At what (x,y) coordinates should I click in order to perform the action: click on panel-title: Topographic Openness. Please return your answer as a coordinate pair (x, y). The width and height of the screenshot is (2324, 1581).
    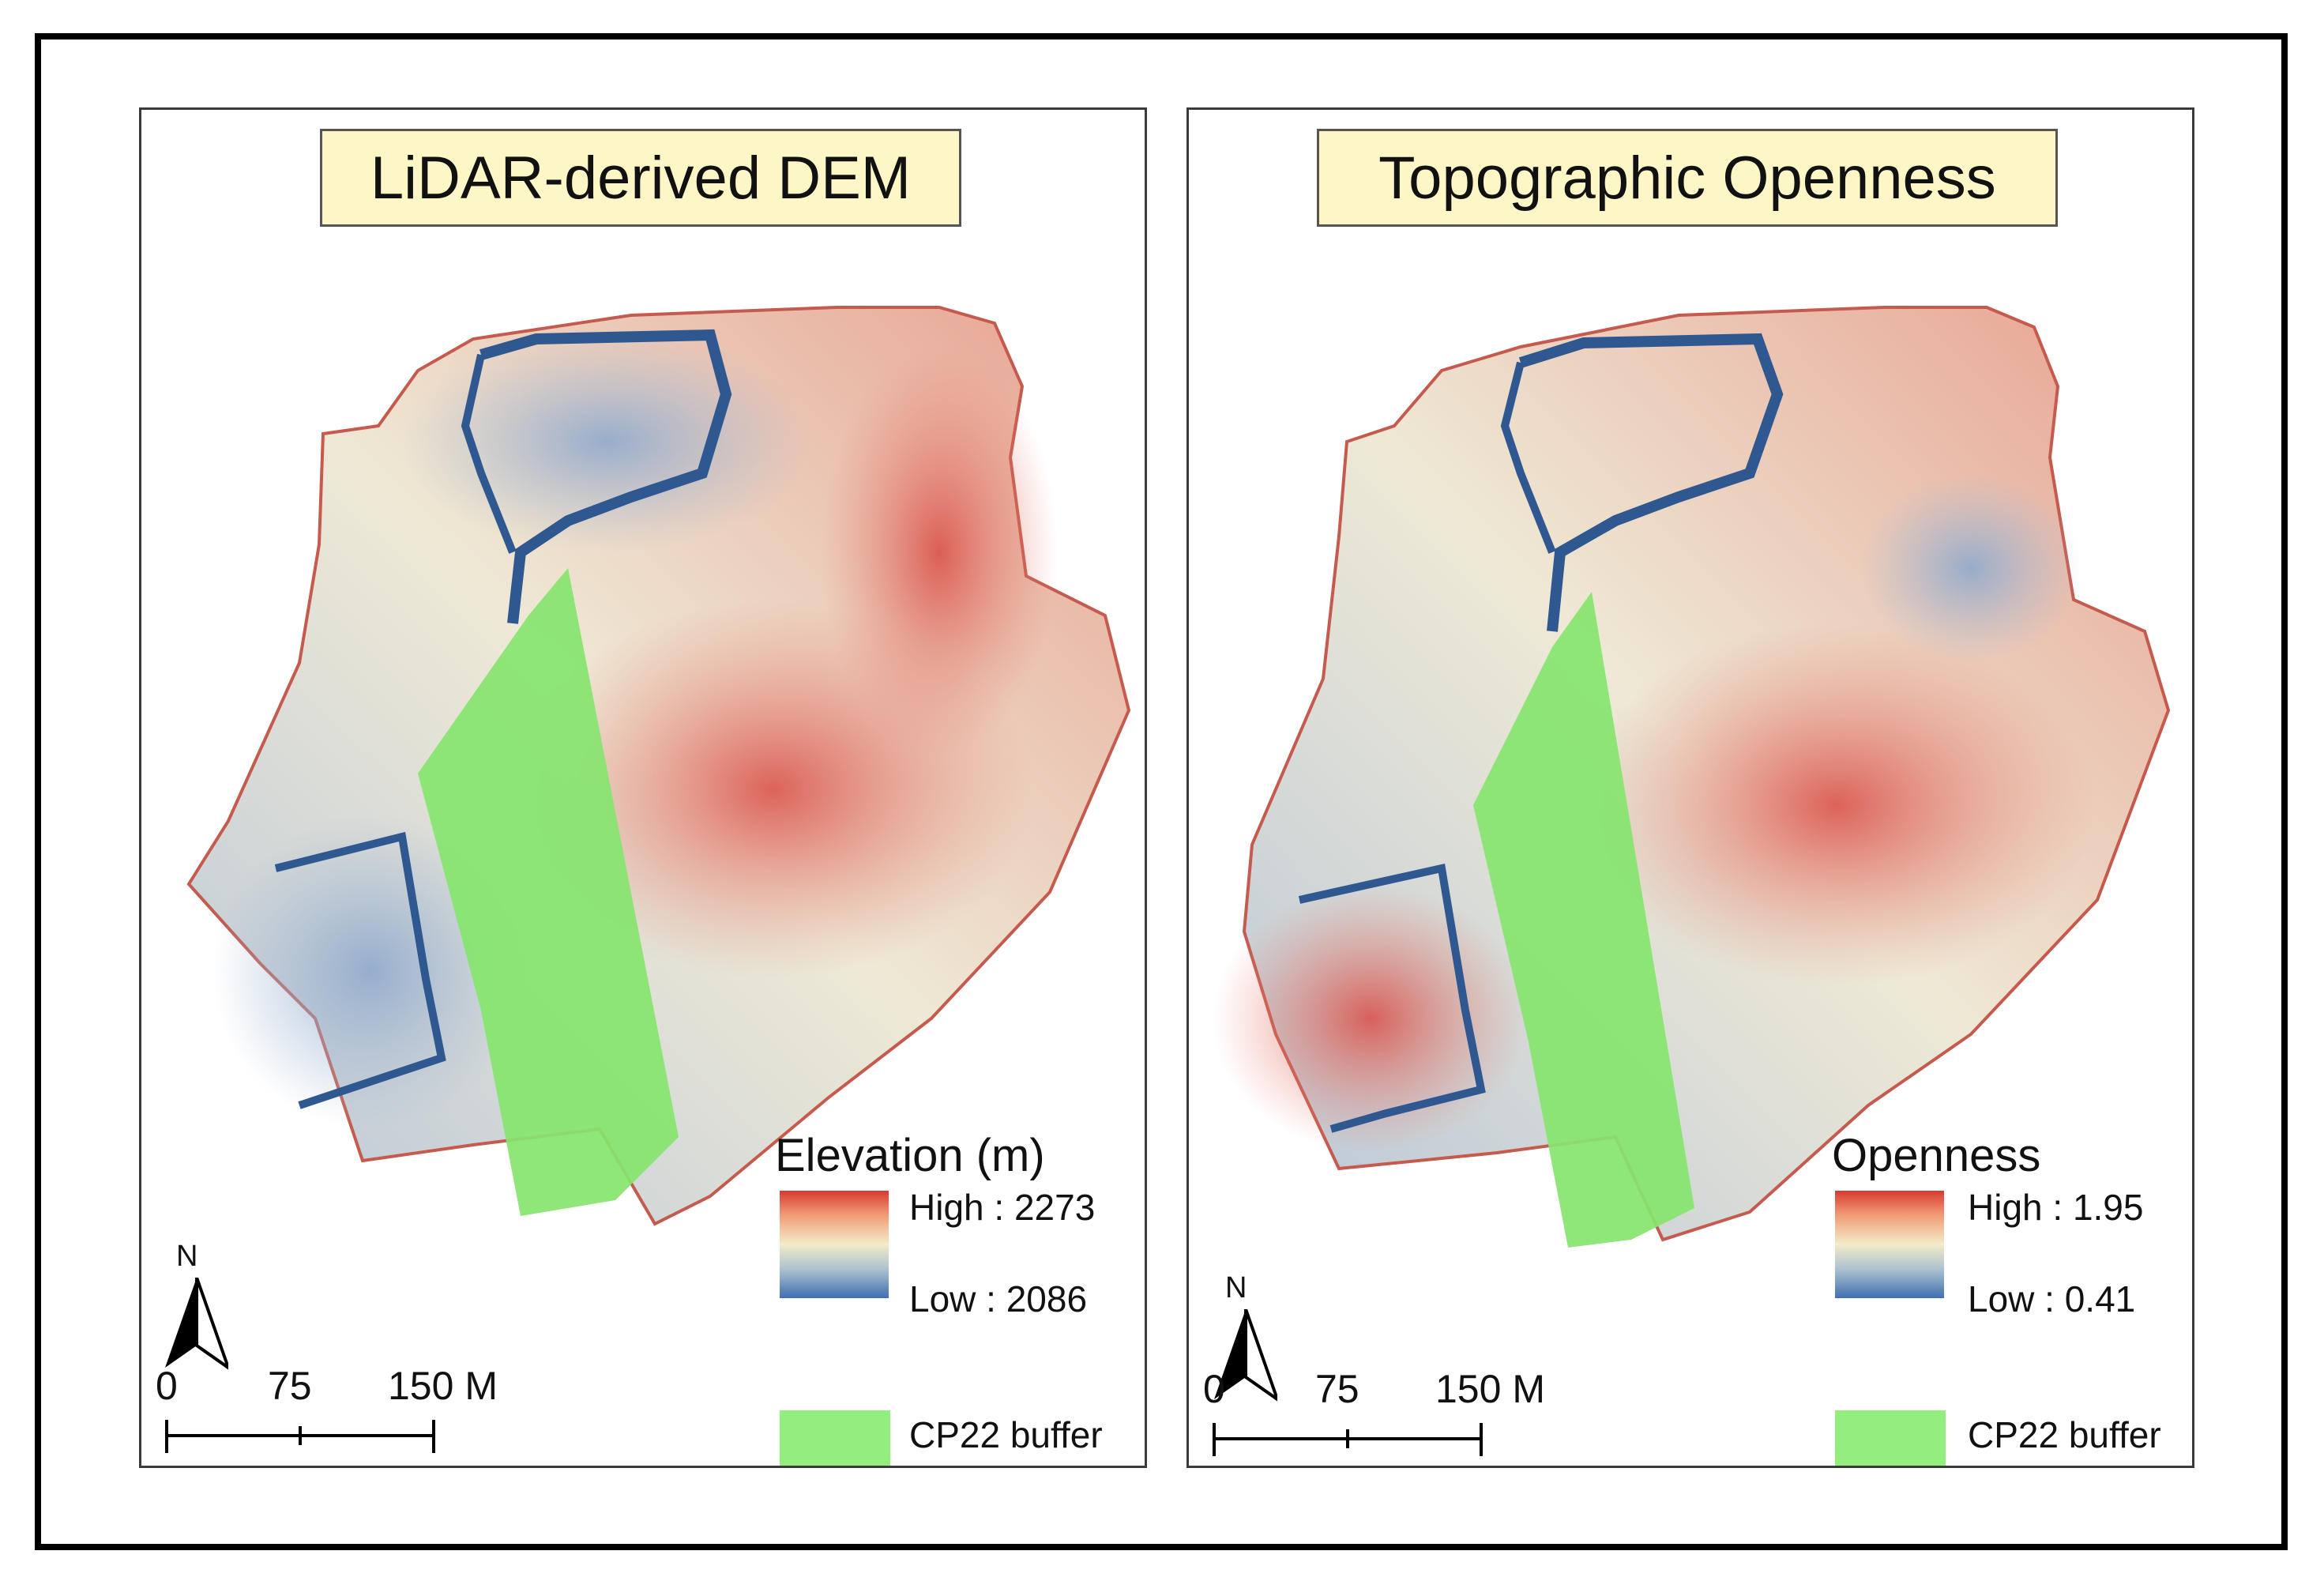
    Looking at the image, I should click on (1688, 178).